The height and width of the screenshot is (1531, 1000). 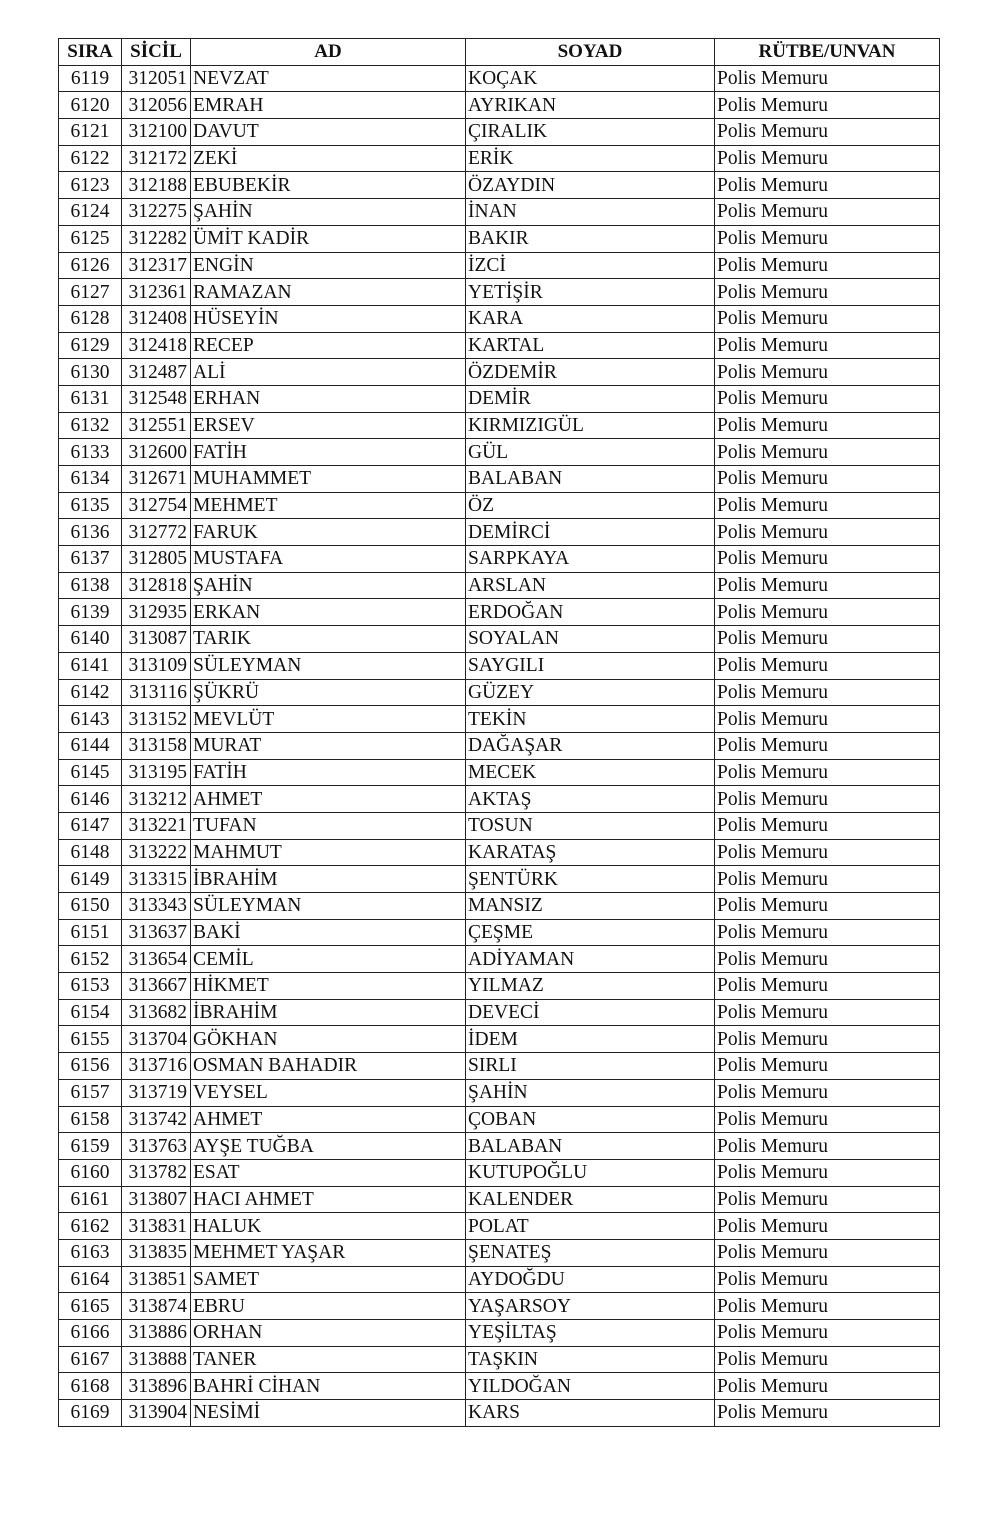 What do you see at coordinates (328, 906) in the screenshot?
I see `cell-ad: SÜLEYMAN` at bounding box center [328, 906].